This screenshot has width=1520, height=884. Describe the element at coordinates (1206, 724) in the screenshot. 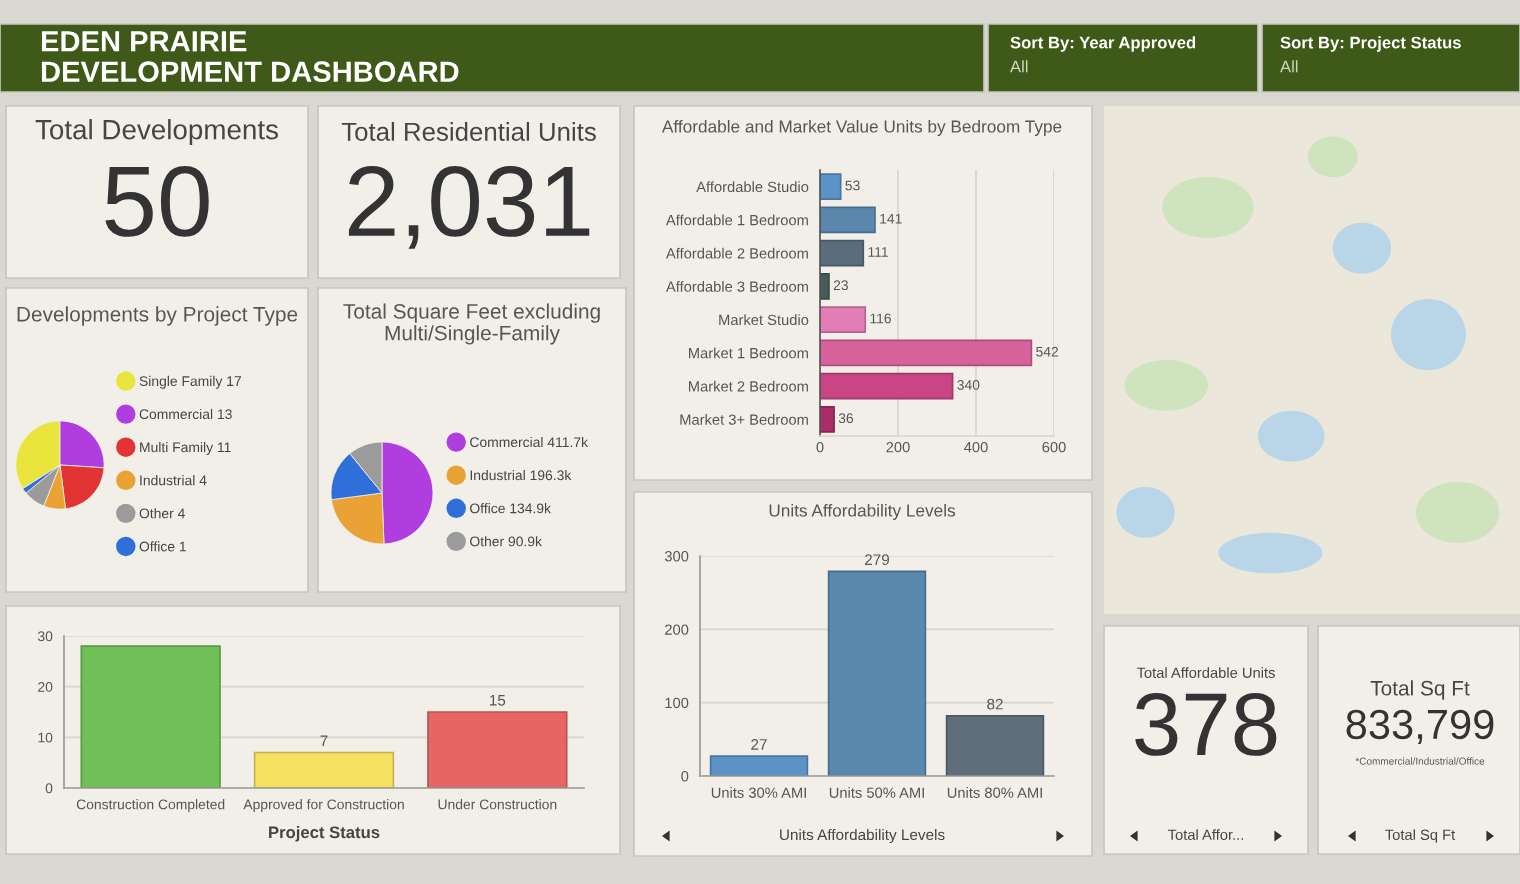

I see `text: 378` at that location.